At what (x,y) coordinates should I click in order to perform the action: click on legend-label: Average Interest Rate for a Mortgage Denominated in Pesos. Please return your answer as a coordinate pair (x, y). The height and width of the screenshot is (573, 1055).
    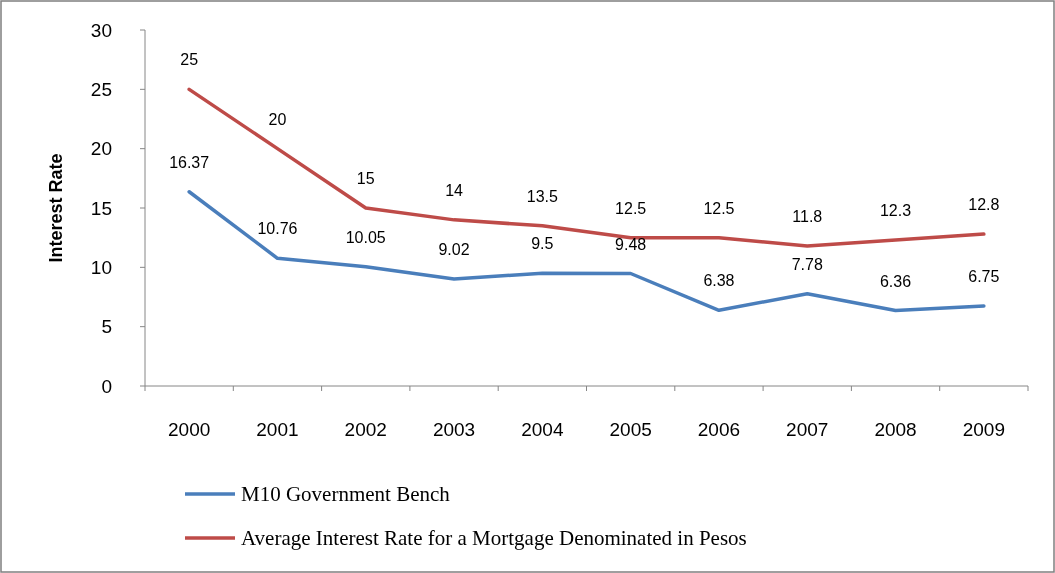
    Looking at the image, I should click on (494, 538).